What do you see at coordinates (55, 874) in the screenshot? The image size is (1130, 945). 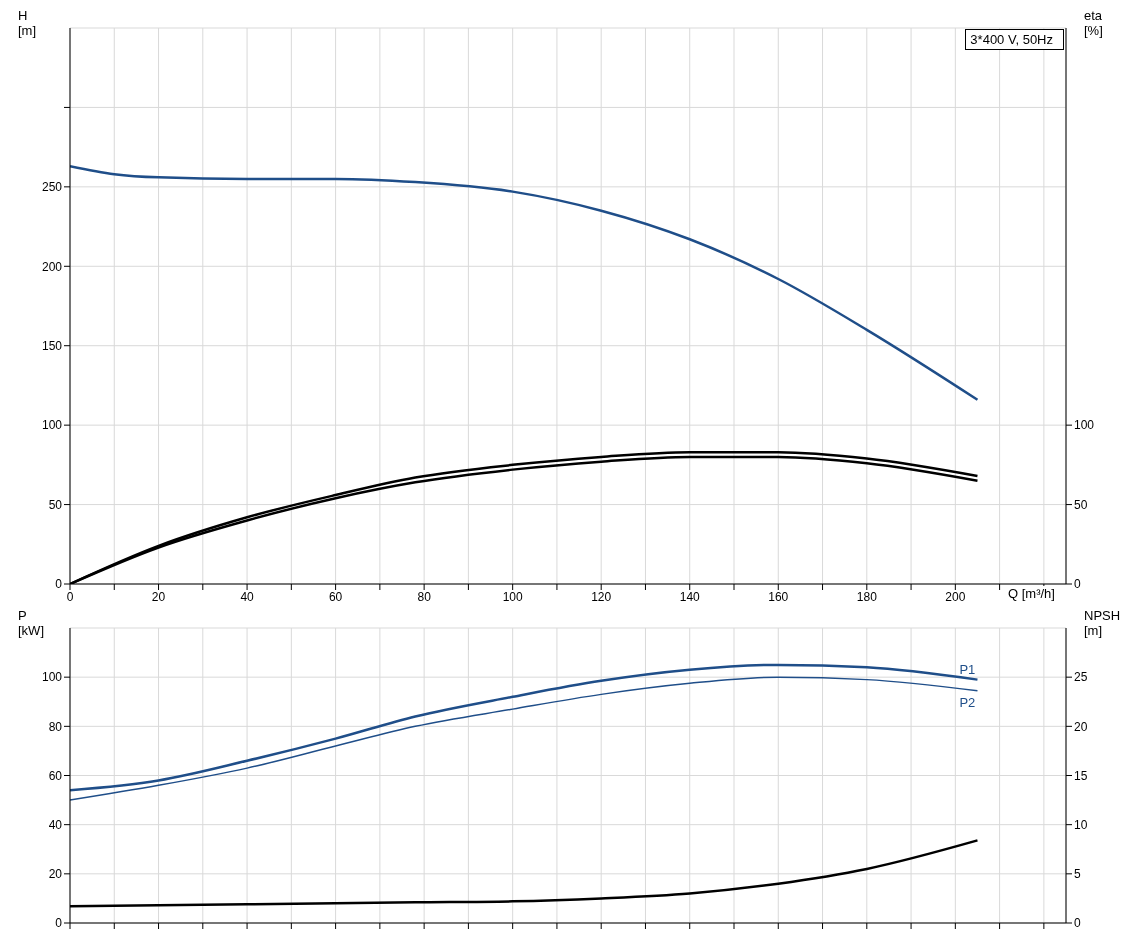 I see `y-tick-label: 20` at bounding box center [55, 874].